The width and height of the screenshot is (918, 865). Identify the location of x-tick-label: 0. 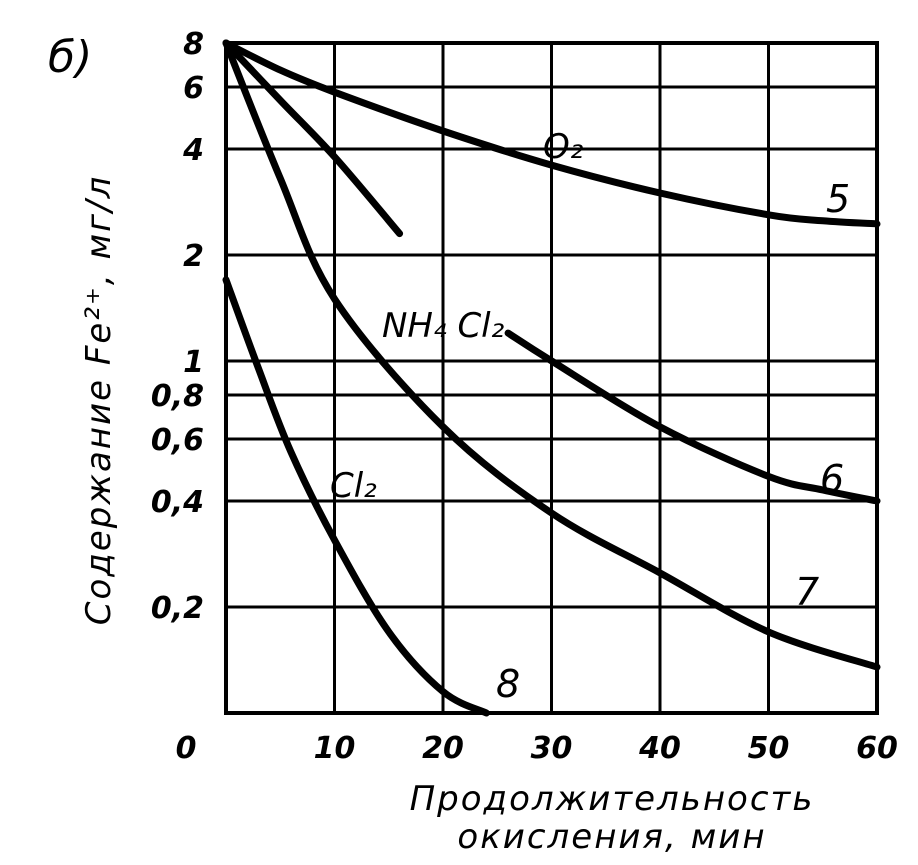
(186, 748).